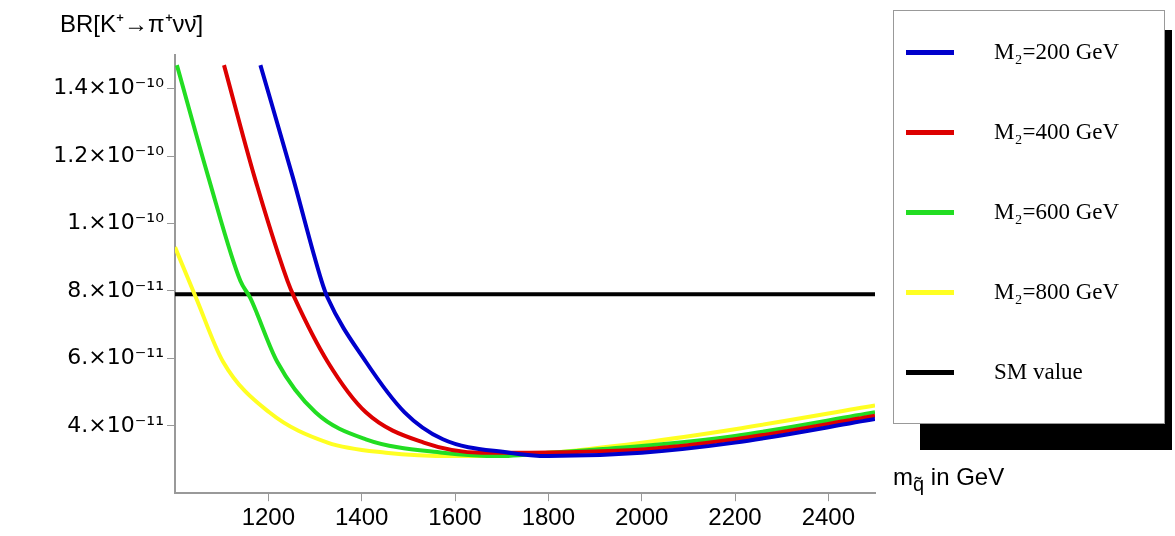 The image size is (1175, 536). I want to click on y-tick-label: 1.×10⁻¹⁰, so click(116, 222).